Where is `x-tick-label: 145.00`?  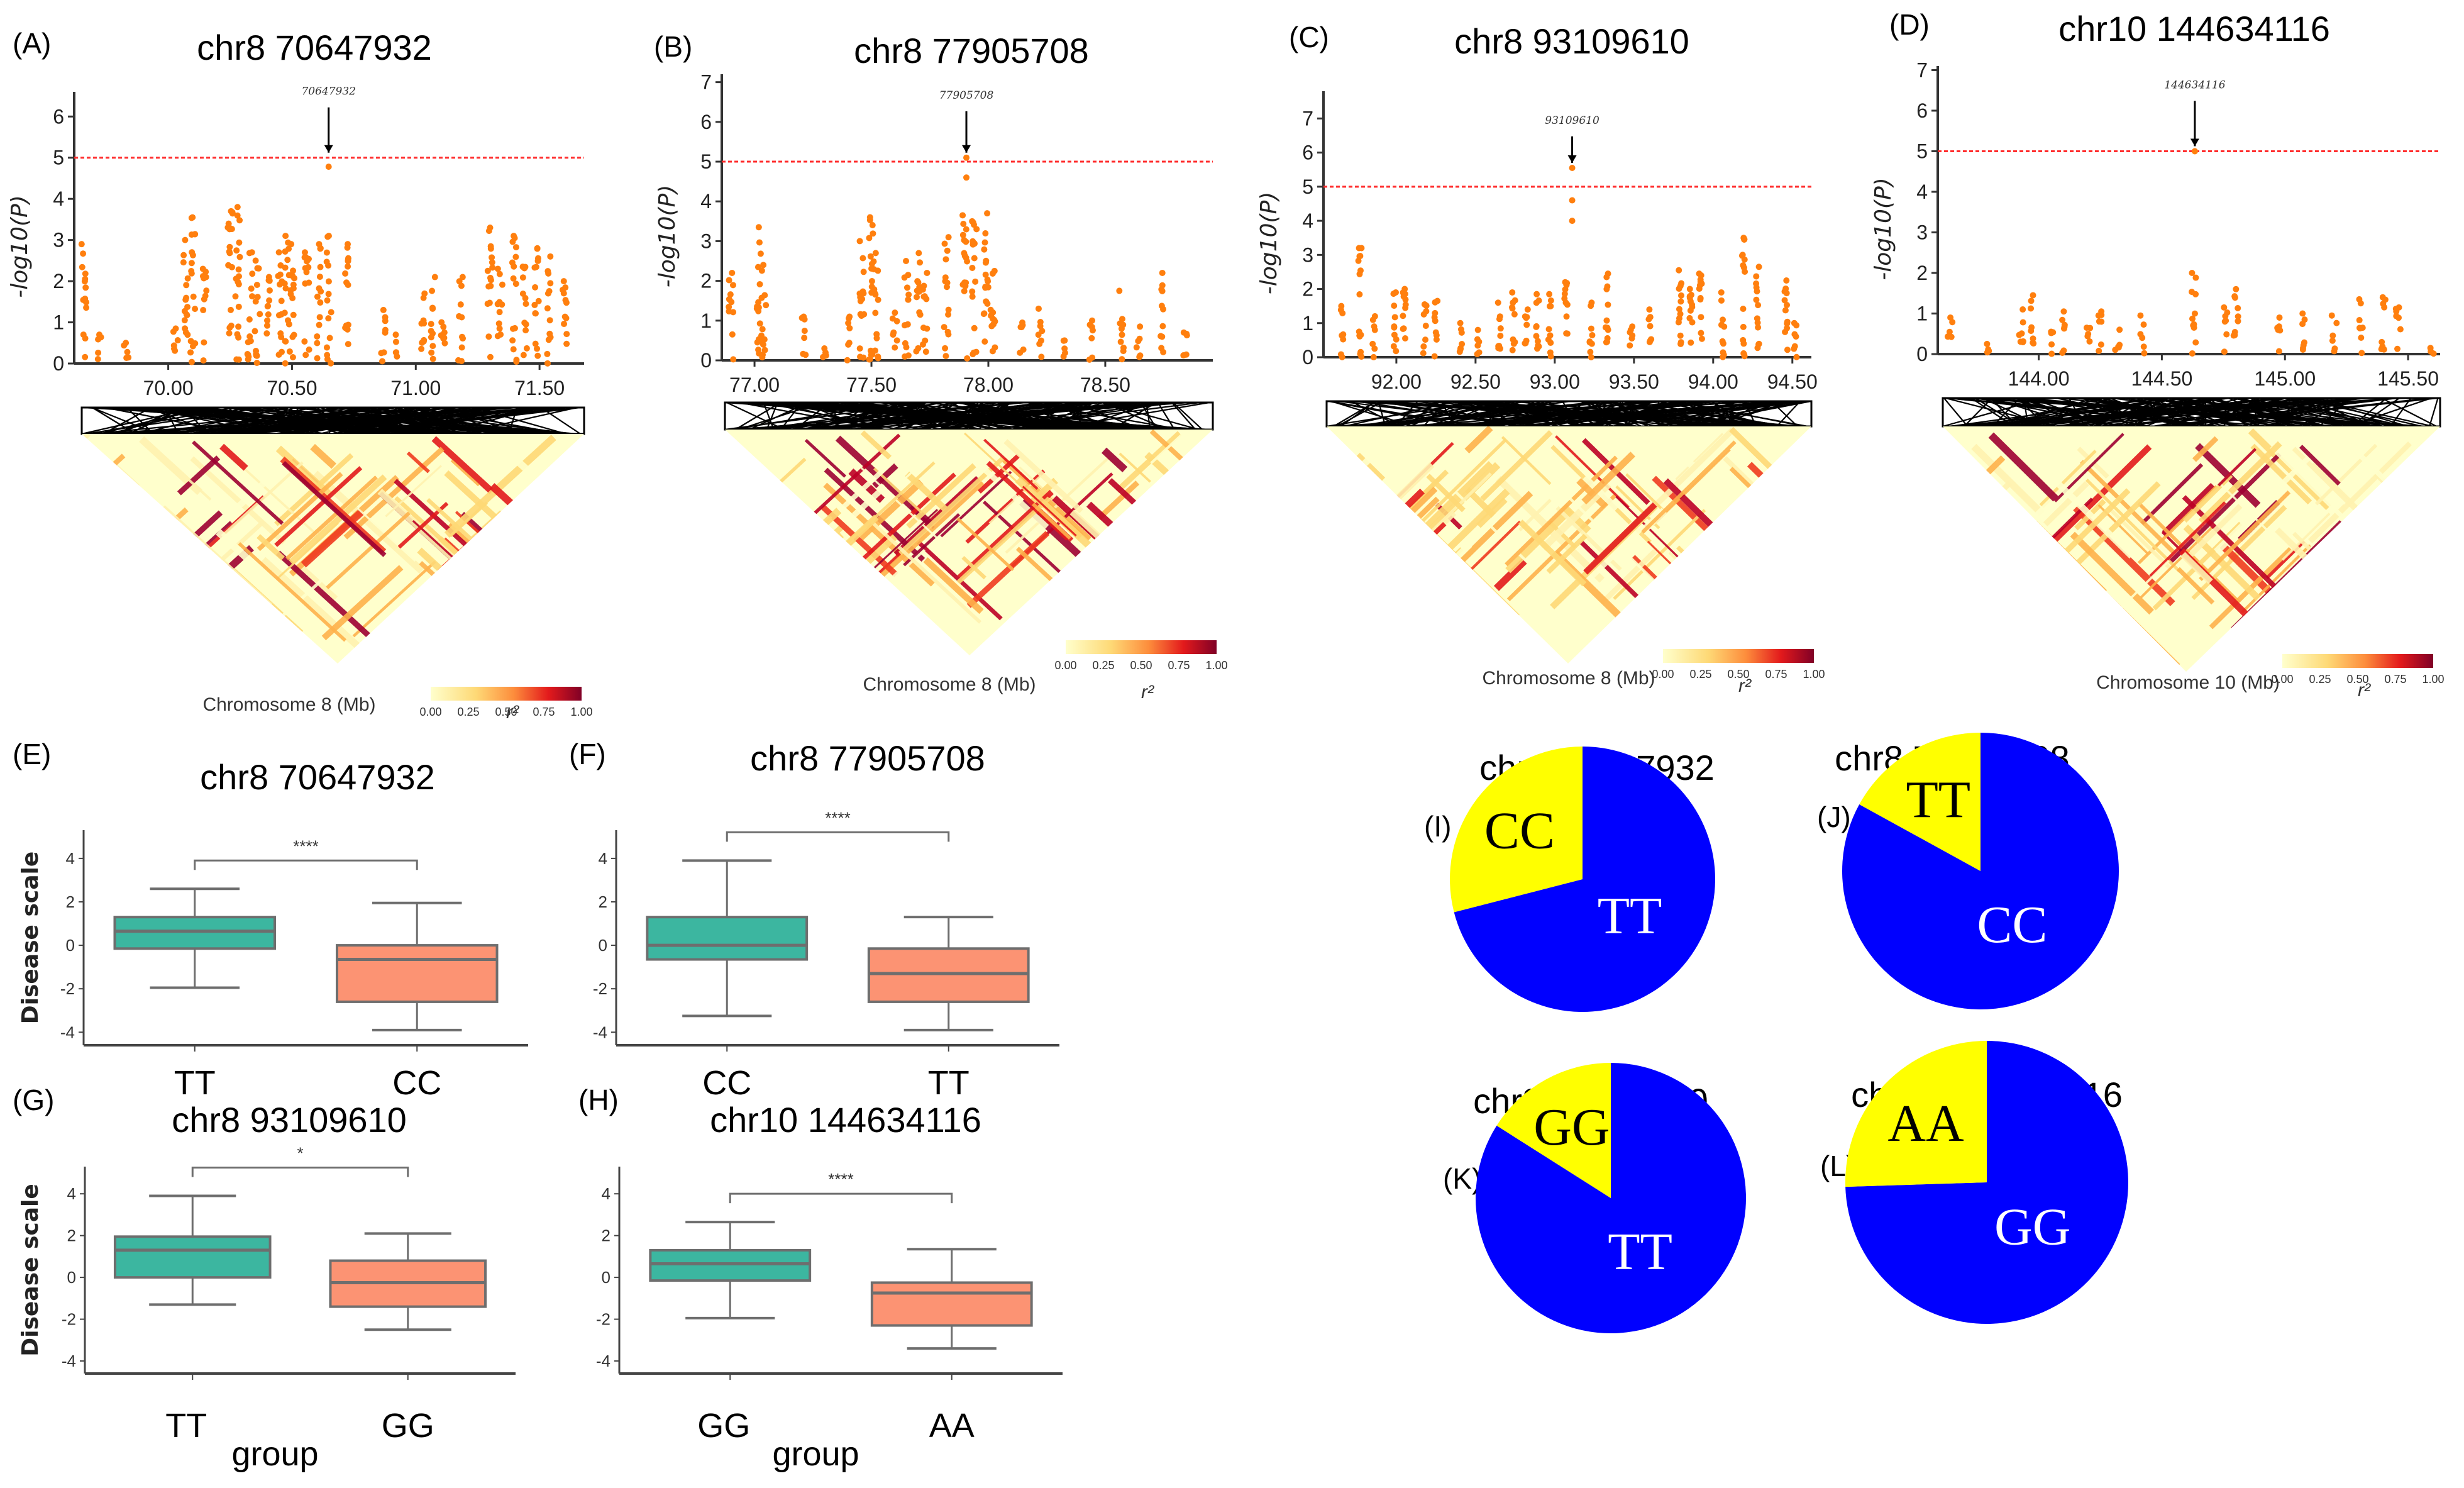 x-tick-label: 145.00 is located at coordinates (2285, 378).